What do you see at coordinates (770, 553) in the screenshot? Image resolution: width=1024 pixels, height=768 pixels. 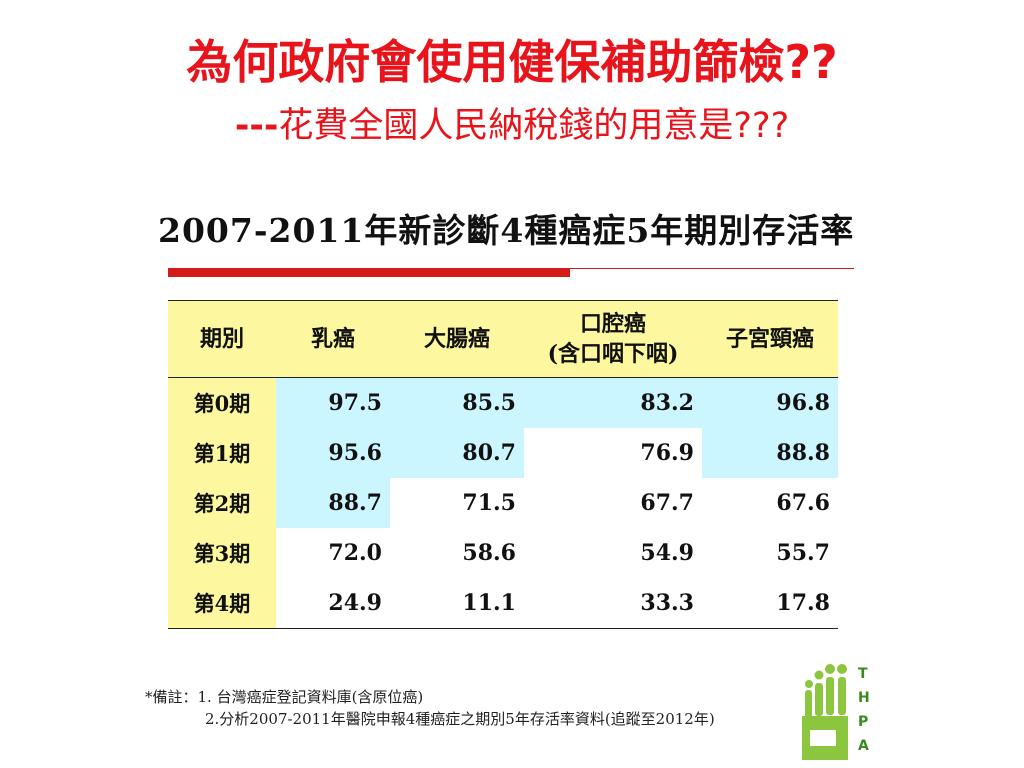 I see `cervical-value: 55.7` at bounding box center [770, 553].